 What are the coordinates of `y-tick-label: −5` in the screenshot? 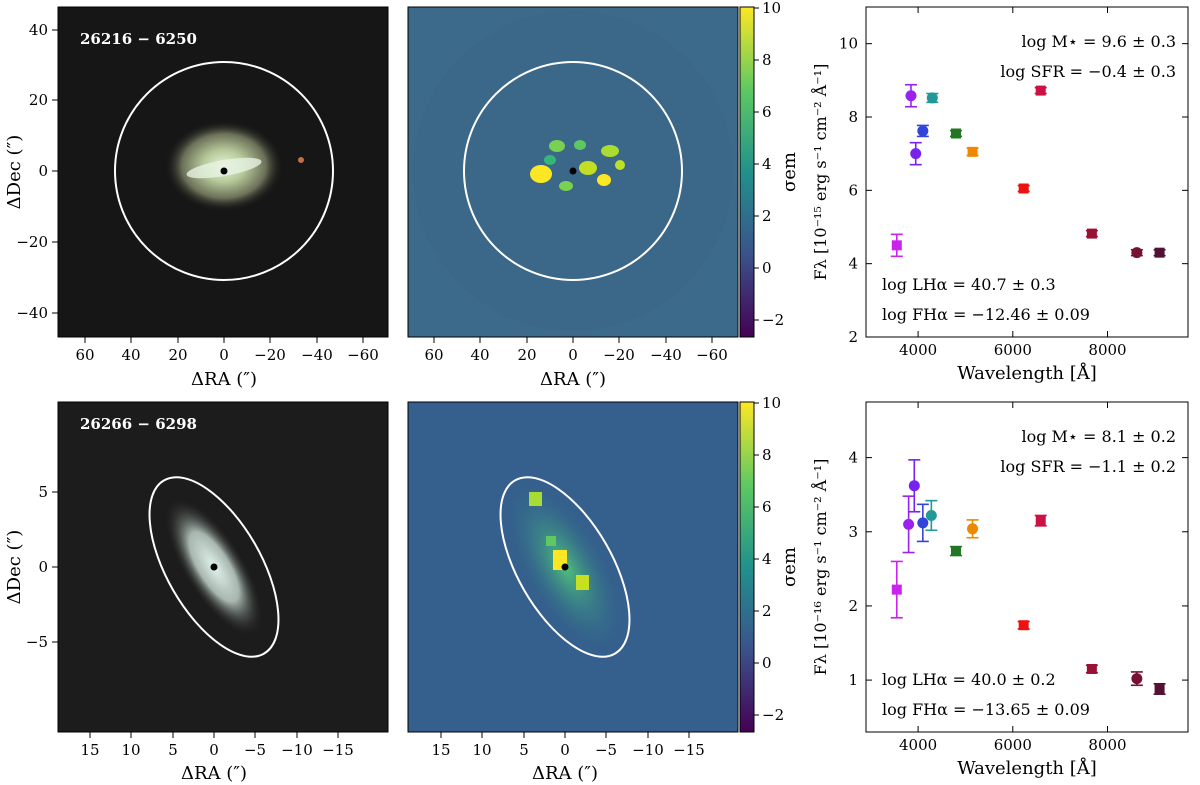 It's located at (37, 642).